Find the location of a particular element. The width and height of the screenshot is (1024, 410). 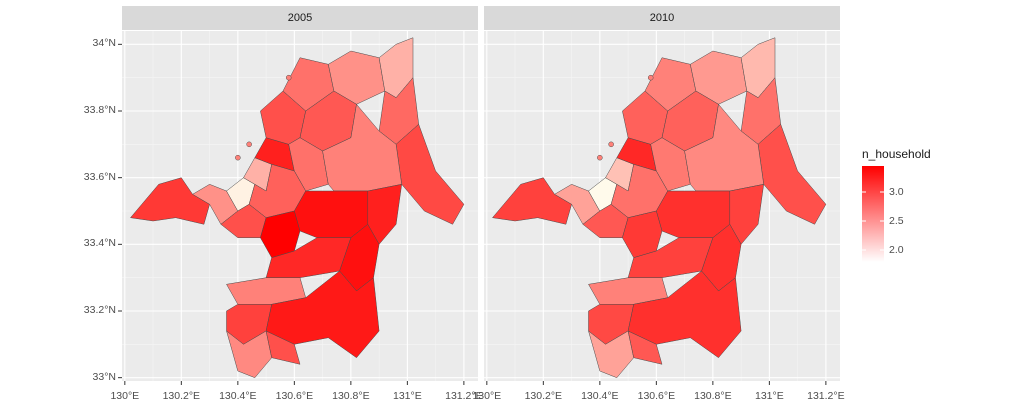

legend-label-2.0: 2.0 is located at coordinates (896, 250).